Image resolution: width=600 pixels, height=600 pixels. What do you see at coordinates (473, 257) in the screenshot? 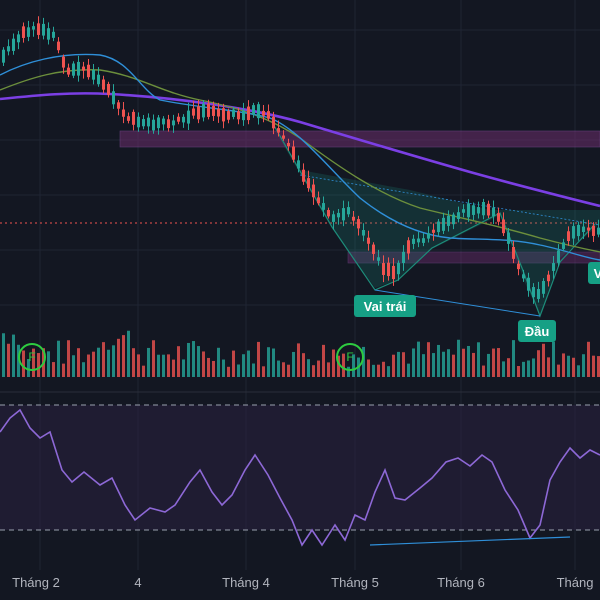
I see `support-zone` at bounding box center [473, 257].